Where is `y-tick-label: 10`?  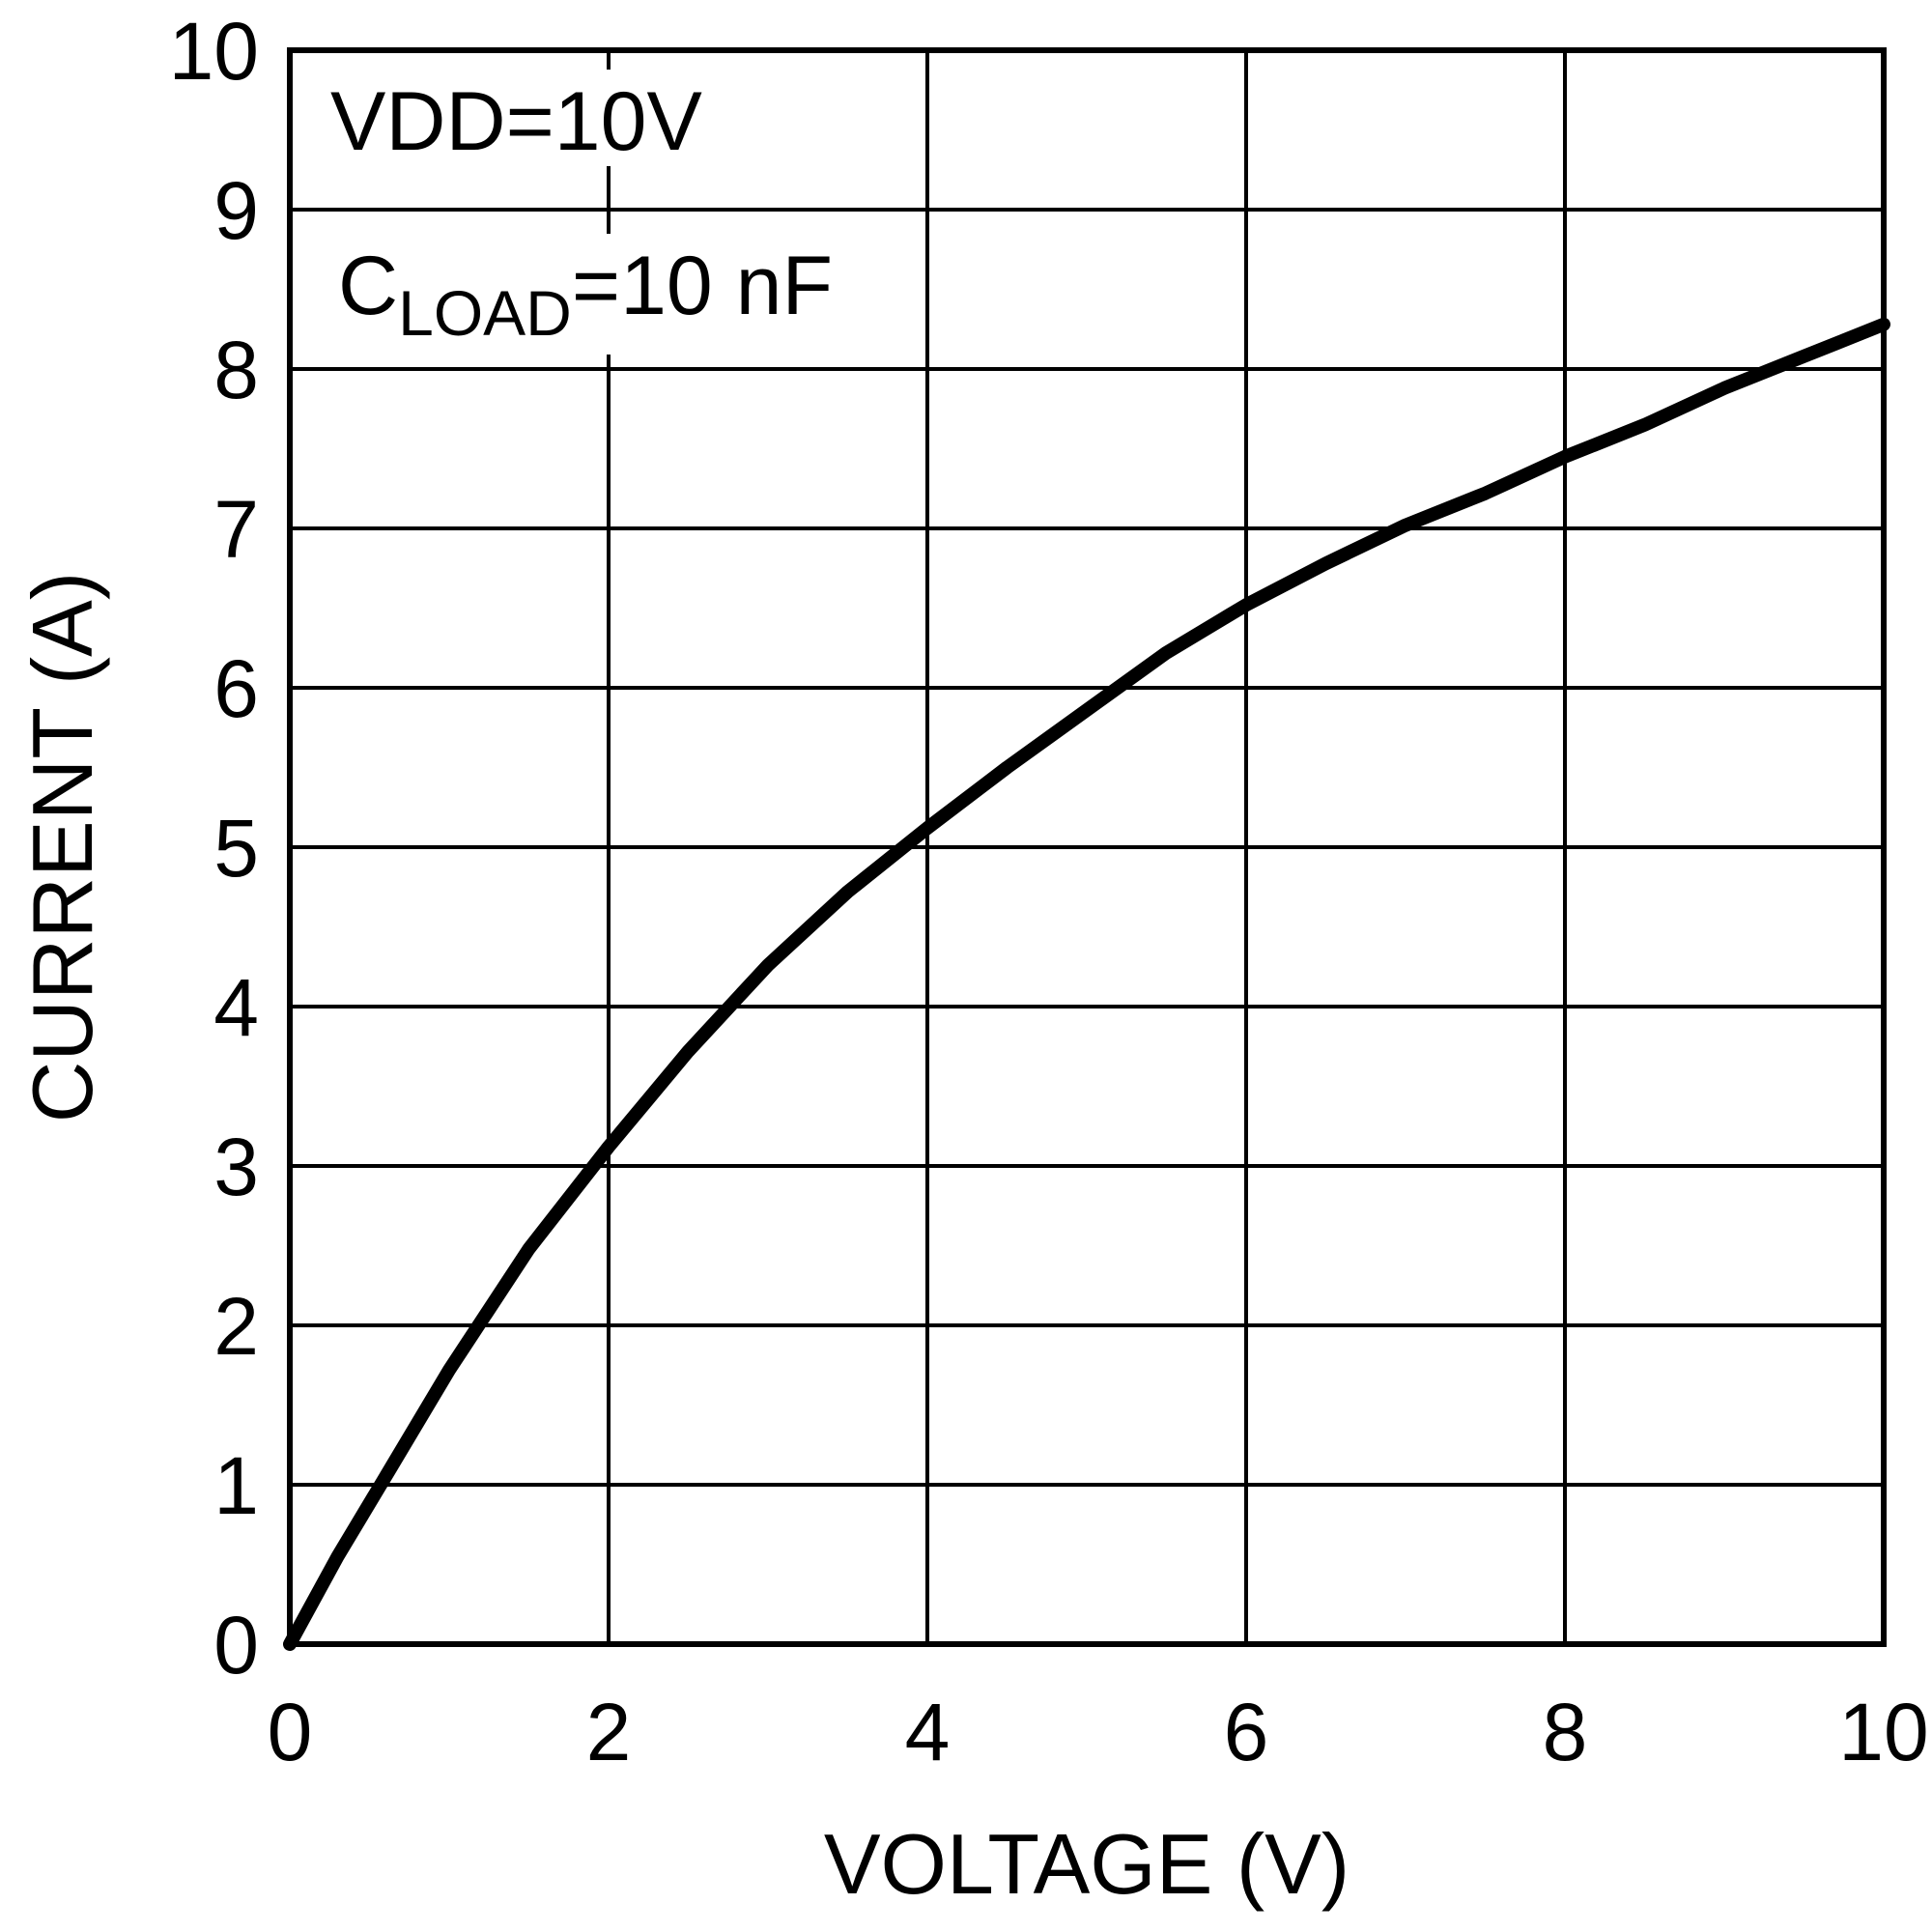 y-tick-label: 10 is located at coordinates (214, 51).